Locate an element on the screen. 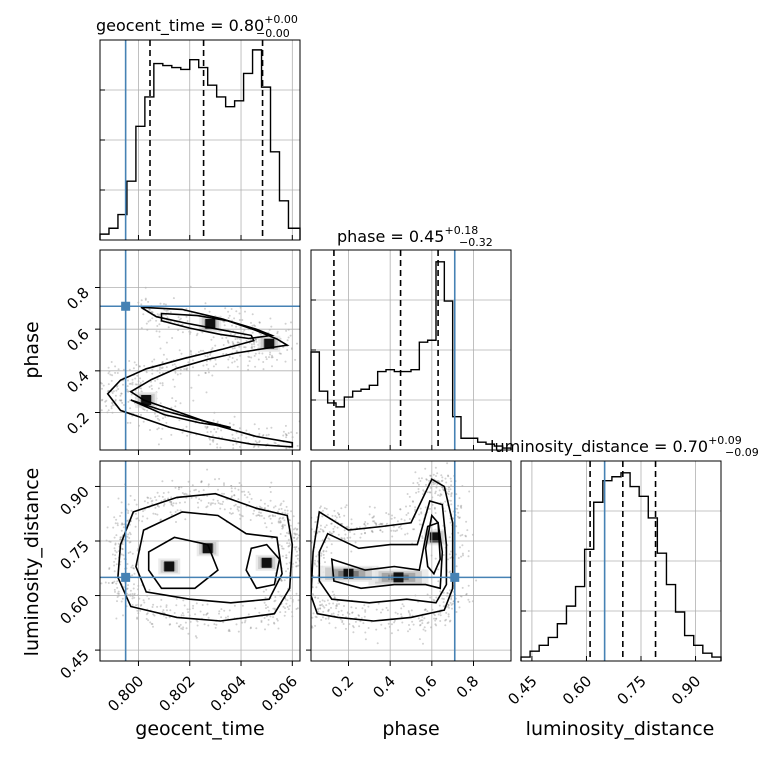 The height and width of the screenshot is (760, 760). density-peak is located at coordinates (207, 548).